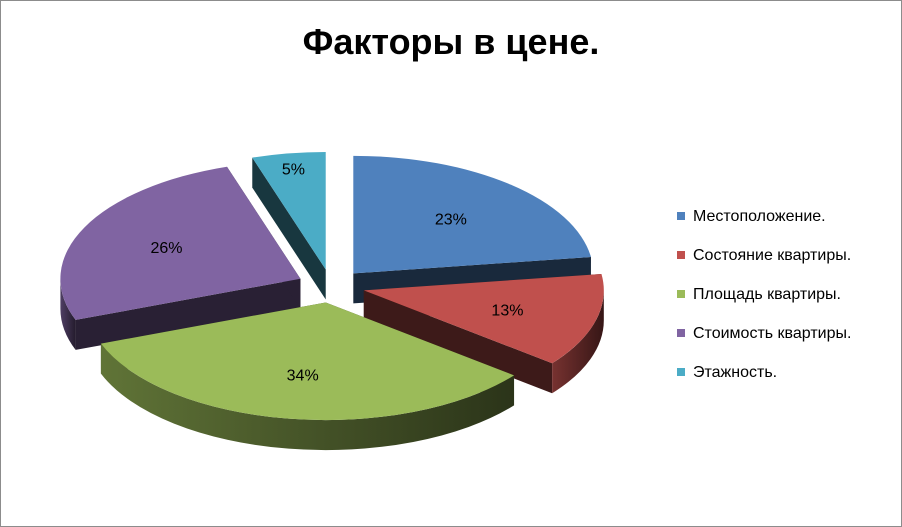  What do you see at coordinates (735, 372) in the screenshot?
I see `legend-label: Этажность.` at bounding box center [735, 372].